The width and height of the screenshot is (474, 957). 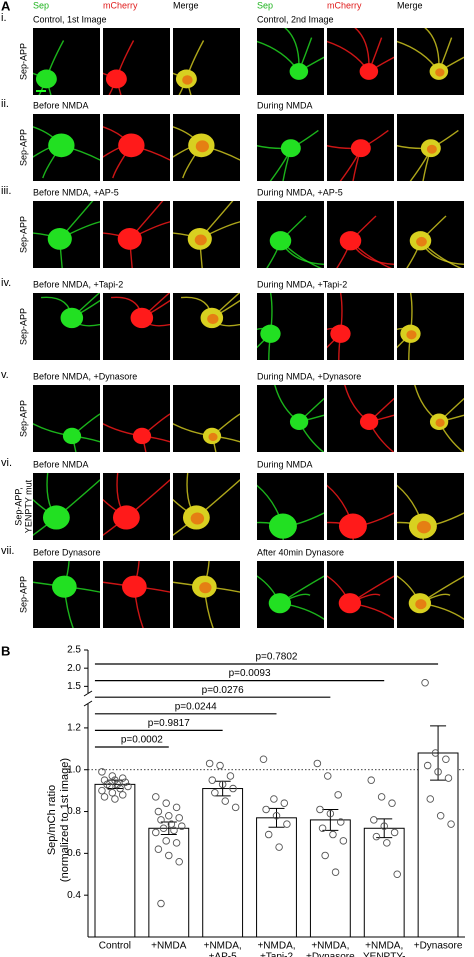 I want to click on p-value: p=0.0093, so click(x=250, y=673).